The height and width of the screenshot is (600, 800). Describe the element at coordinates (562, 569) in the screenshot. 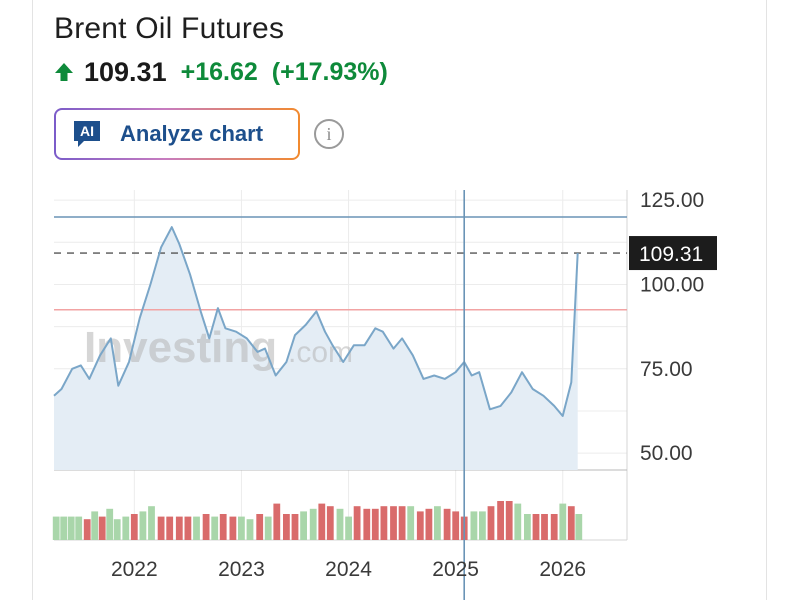

I see `x-tick-label: 2026` at that location.